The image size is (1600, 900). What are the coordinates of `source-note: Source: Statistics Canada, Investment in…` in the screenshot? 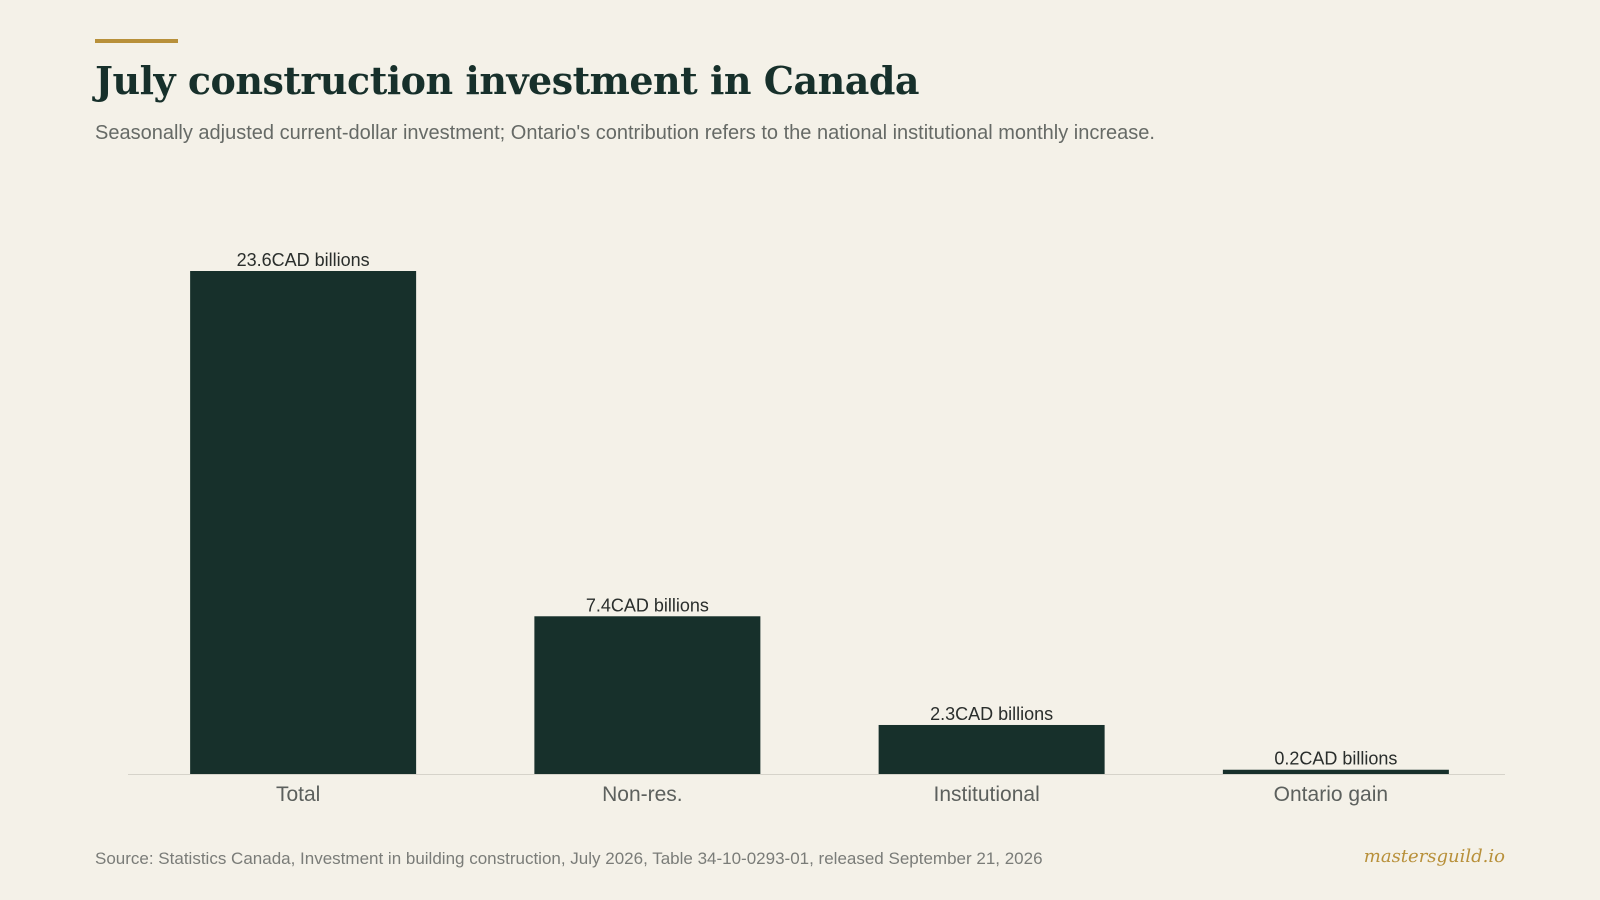 It's located at (569, 858).